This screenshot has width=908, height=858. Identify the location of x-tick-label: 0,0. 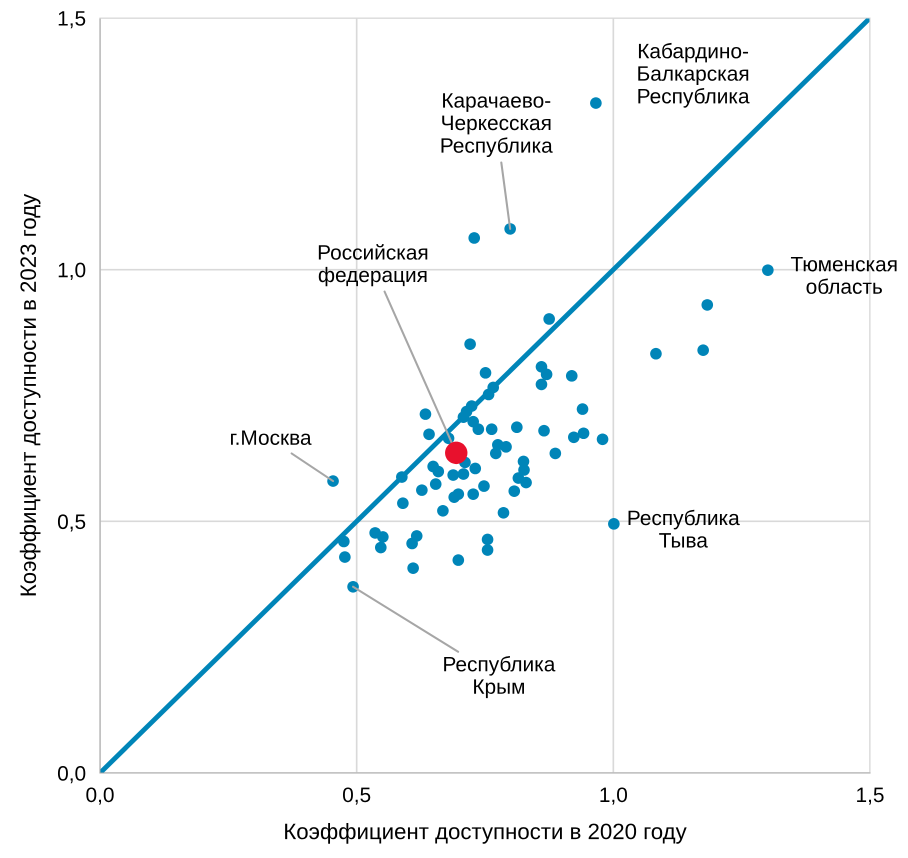
(100, 796).